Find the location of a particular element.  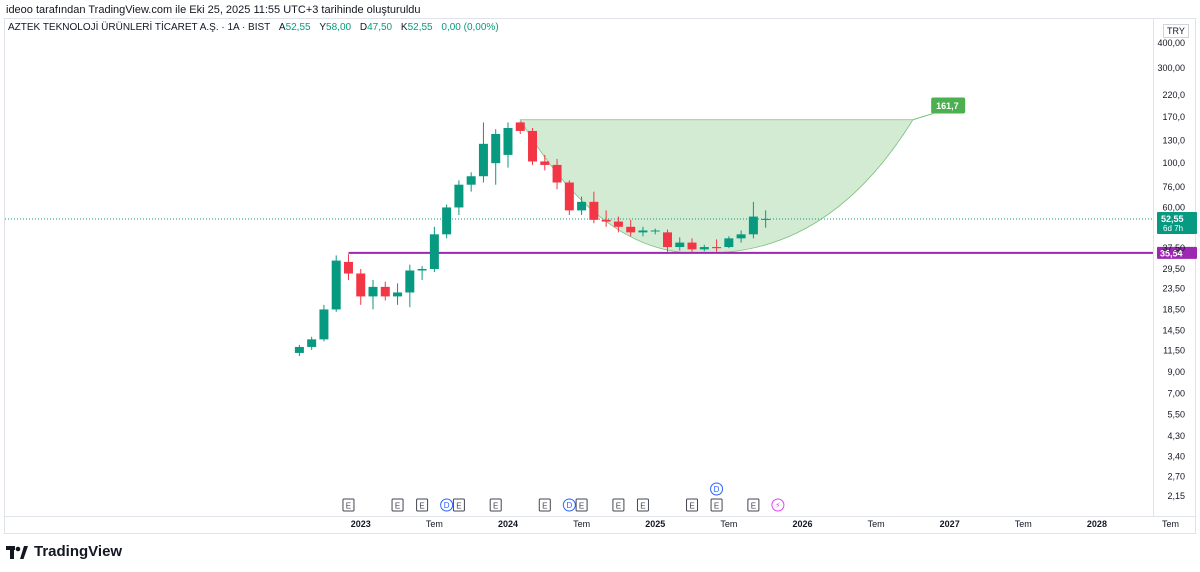

split-marker: ⚡ is located at coordinates (778, 505).